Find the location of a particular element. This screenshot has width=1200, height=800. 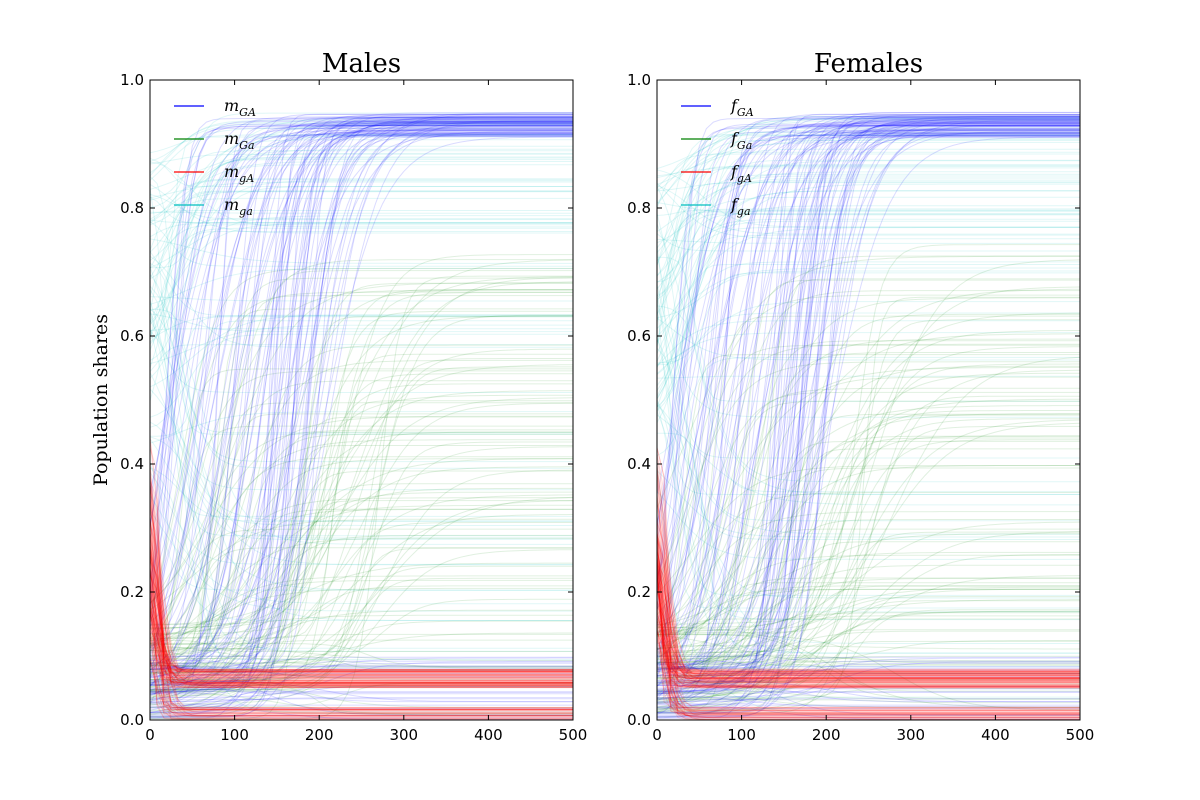

legend: mGA mGa mgA mga is located at coordinates (215, 157).